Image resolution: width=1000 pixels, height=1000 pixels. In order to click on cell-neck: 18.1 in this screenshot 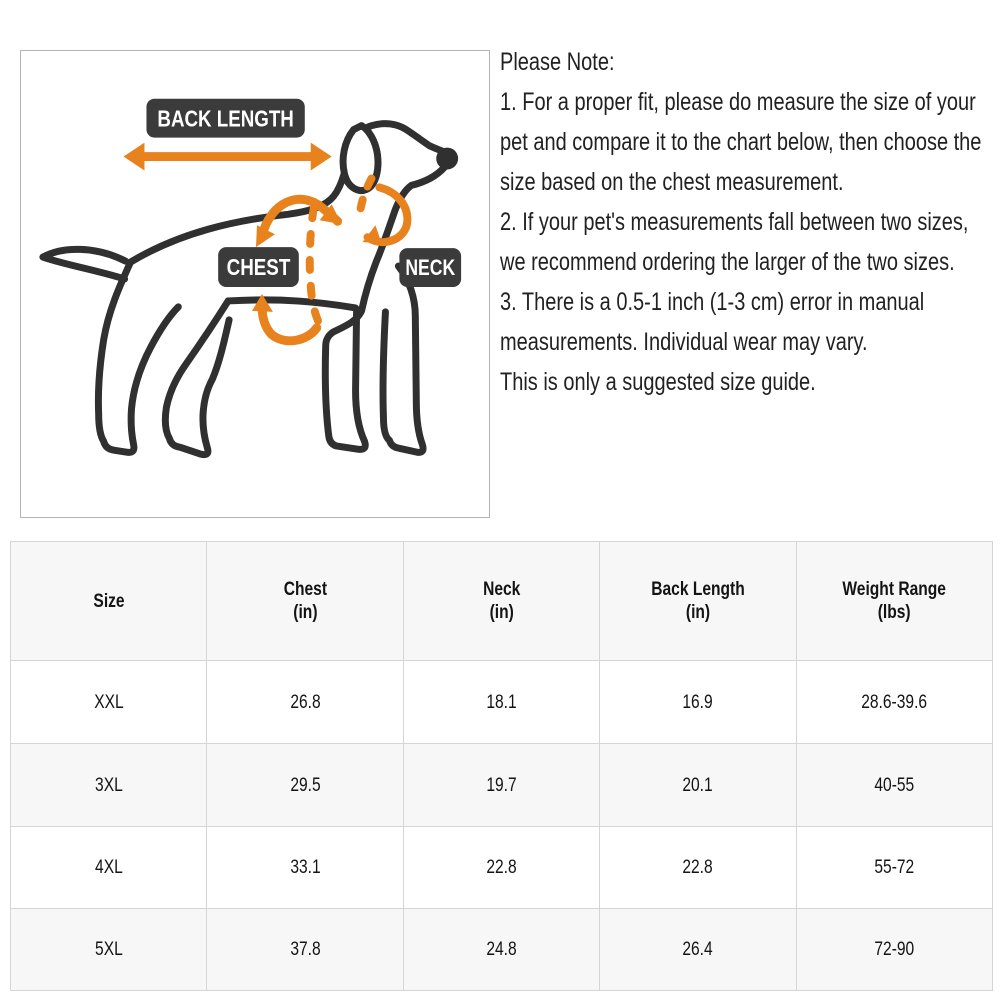, I will do `click(501, 702)`.